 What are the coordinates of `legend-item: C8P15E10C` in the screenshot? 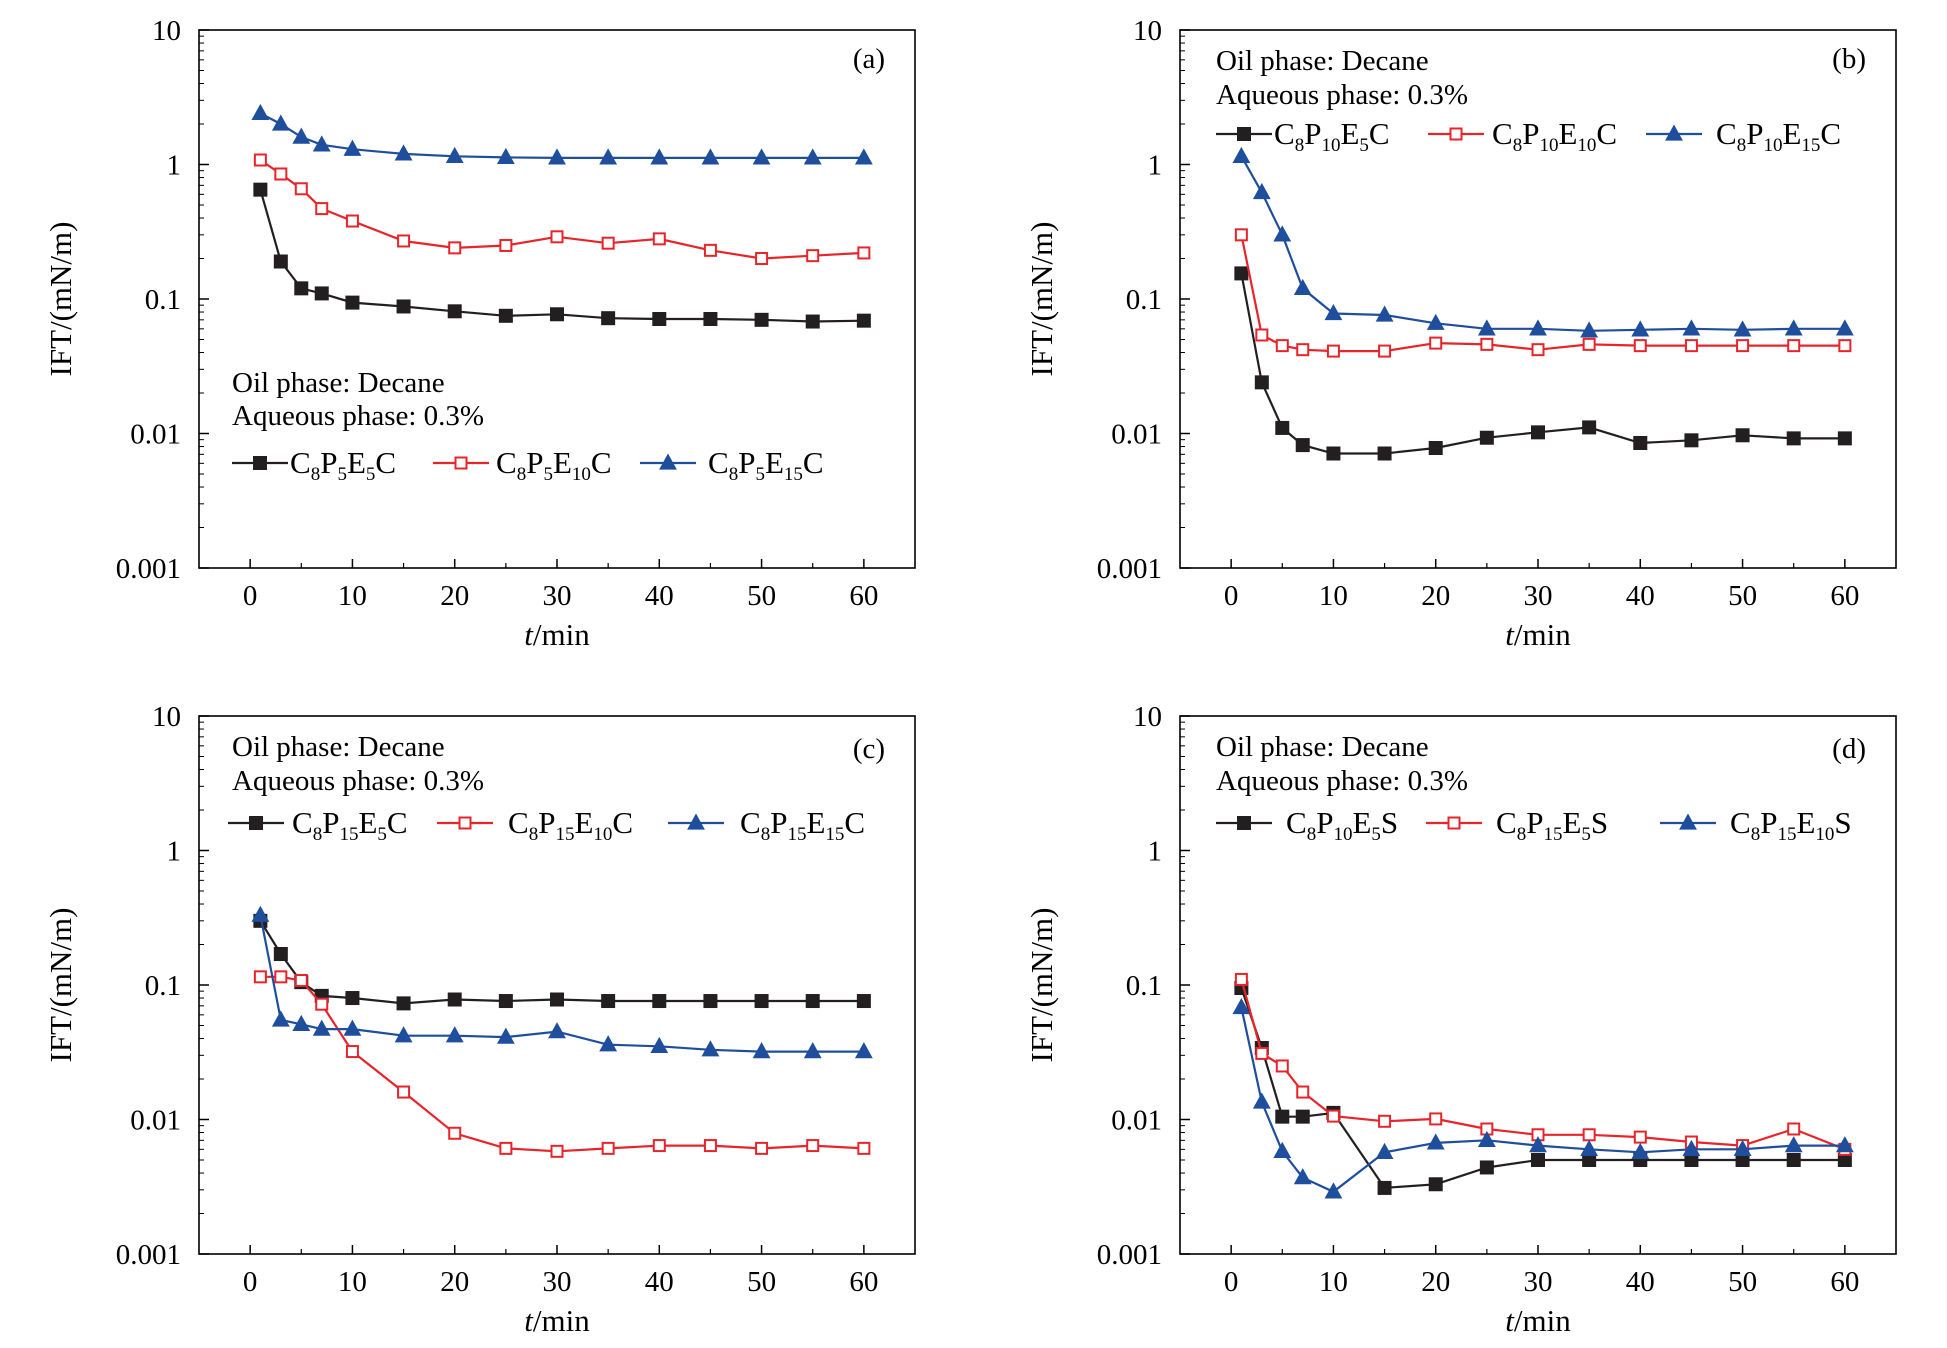 It's located at (535, 825).